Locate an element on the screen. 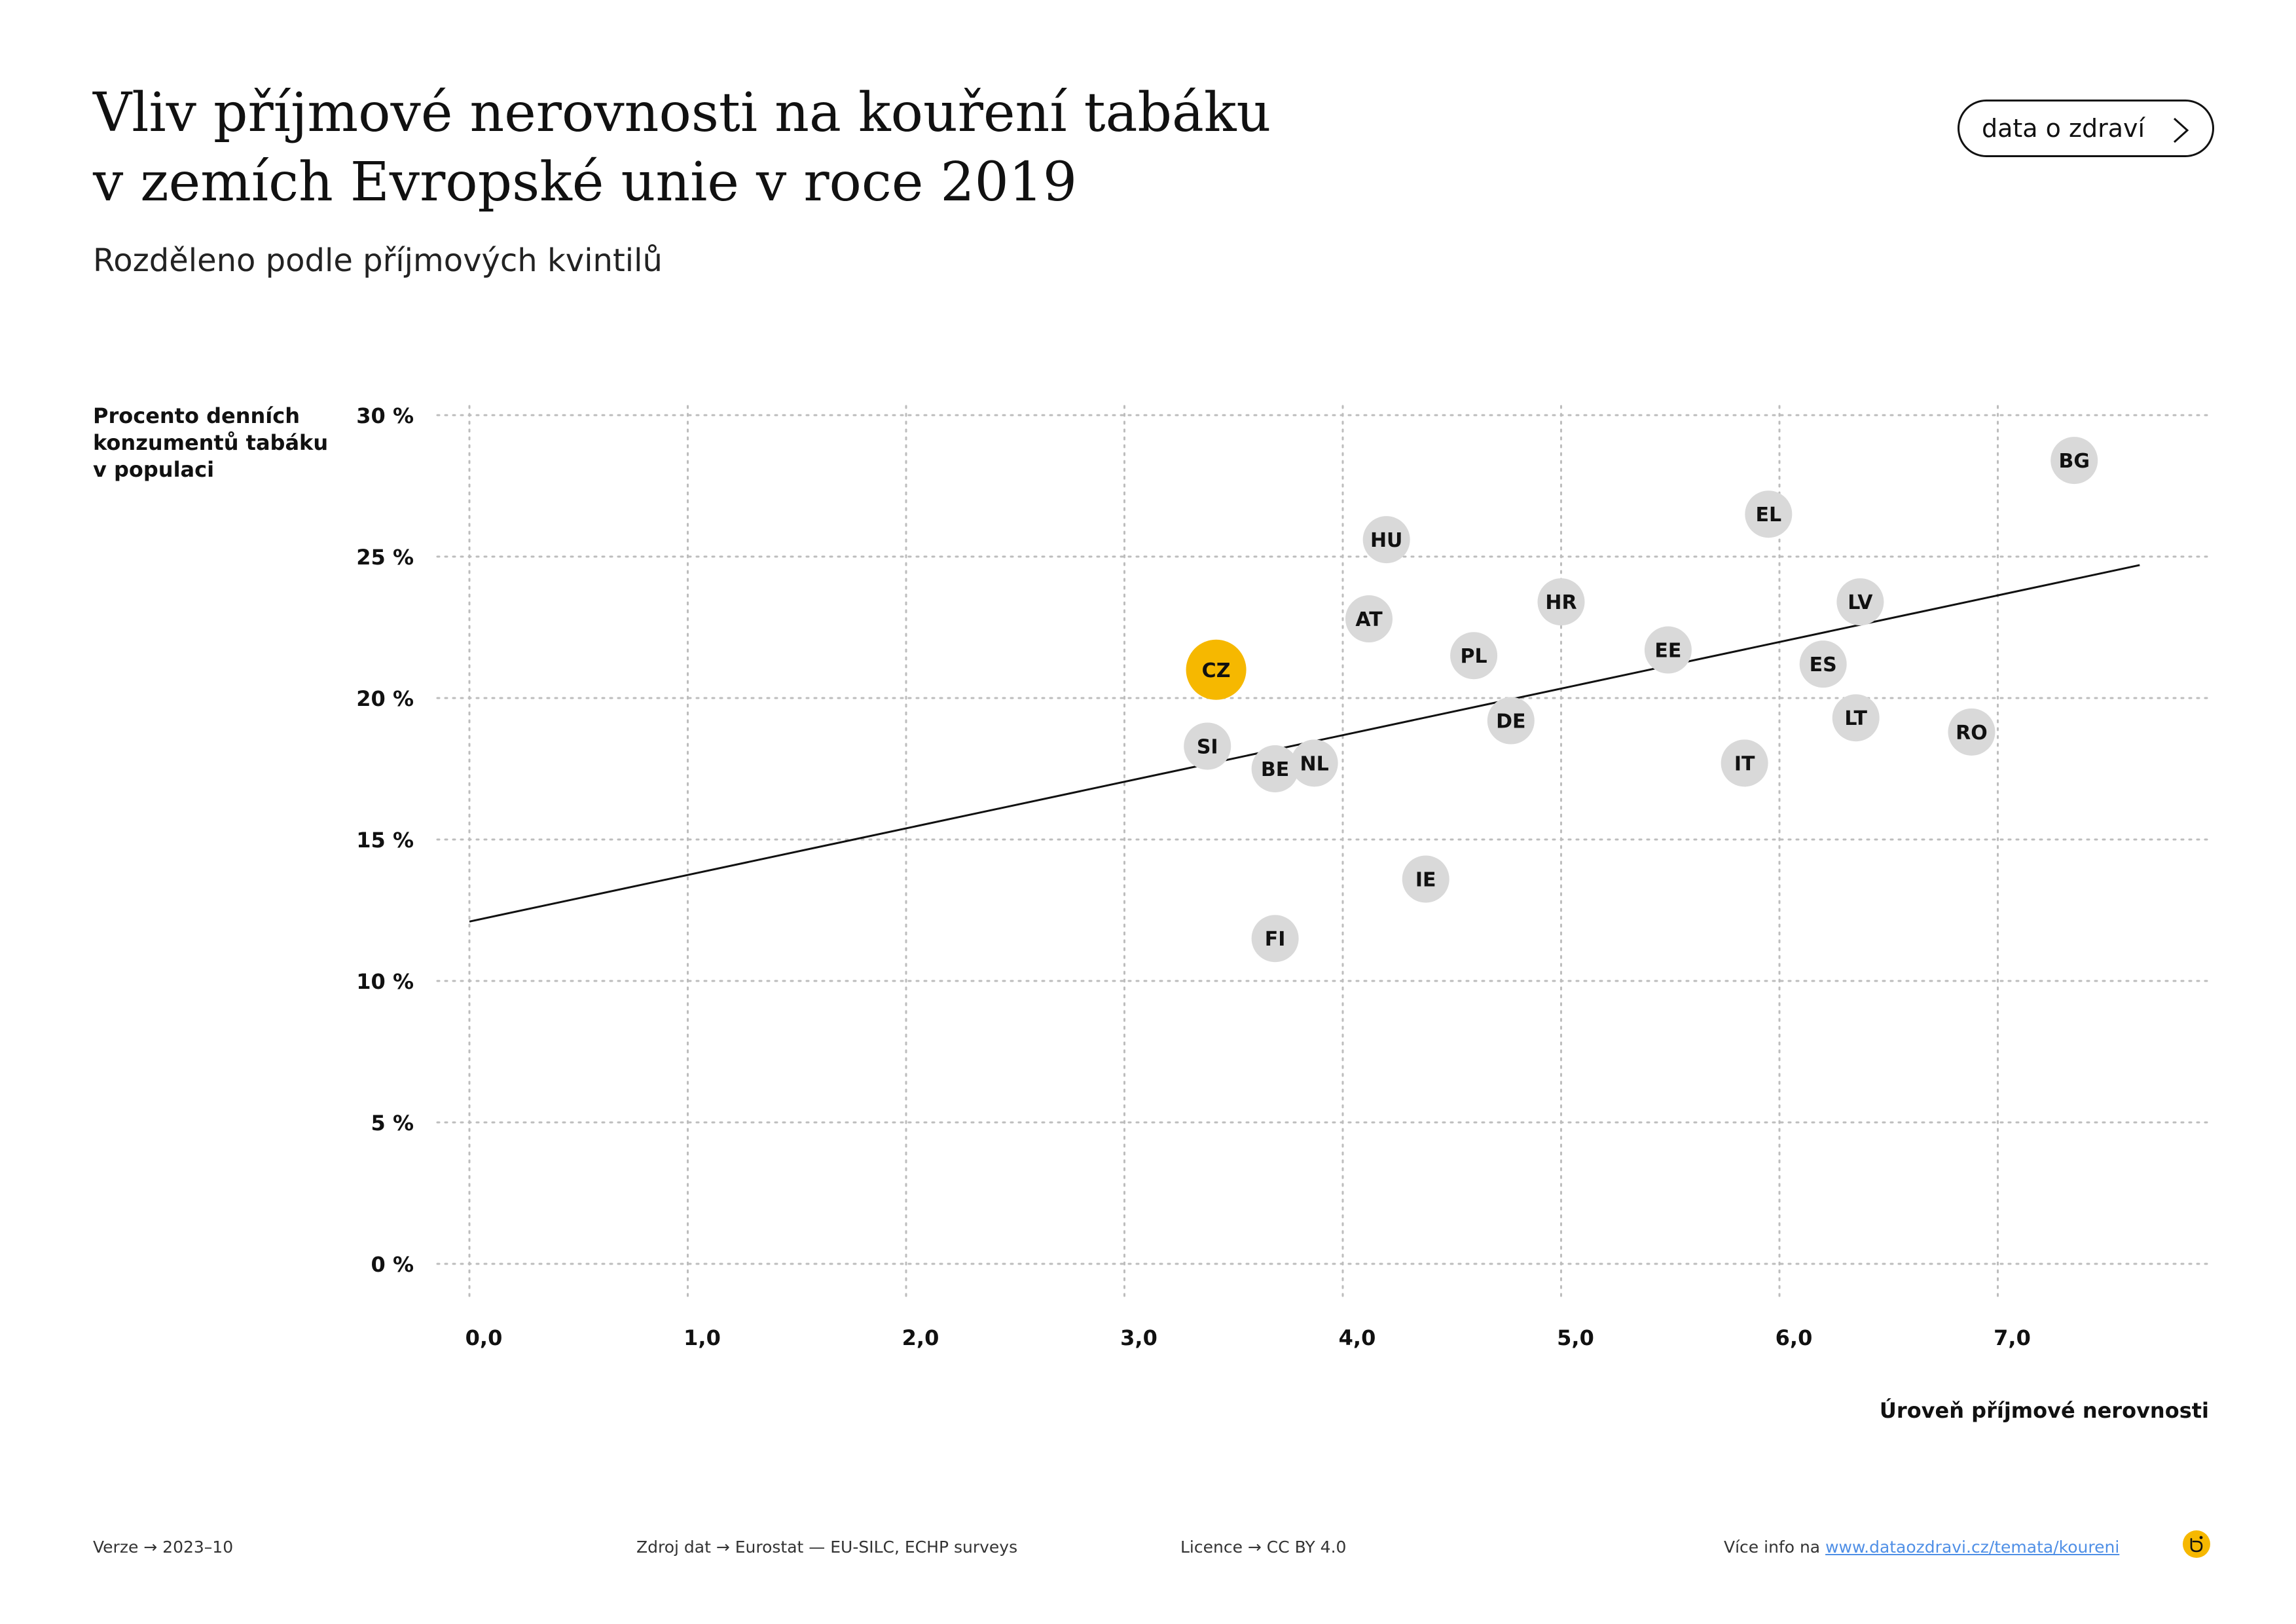 The height and width of the screenshot is (1624, 2296). data-point-be: BE is located at coordinates (1275, 768).